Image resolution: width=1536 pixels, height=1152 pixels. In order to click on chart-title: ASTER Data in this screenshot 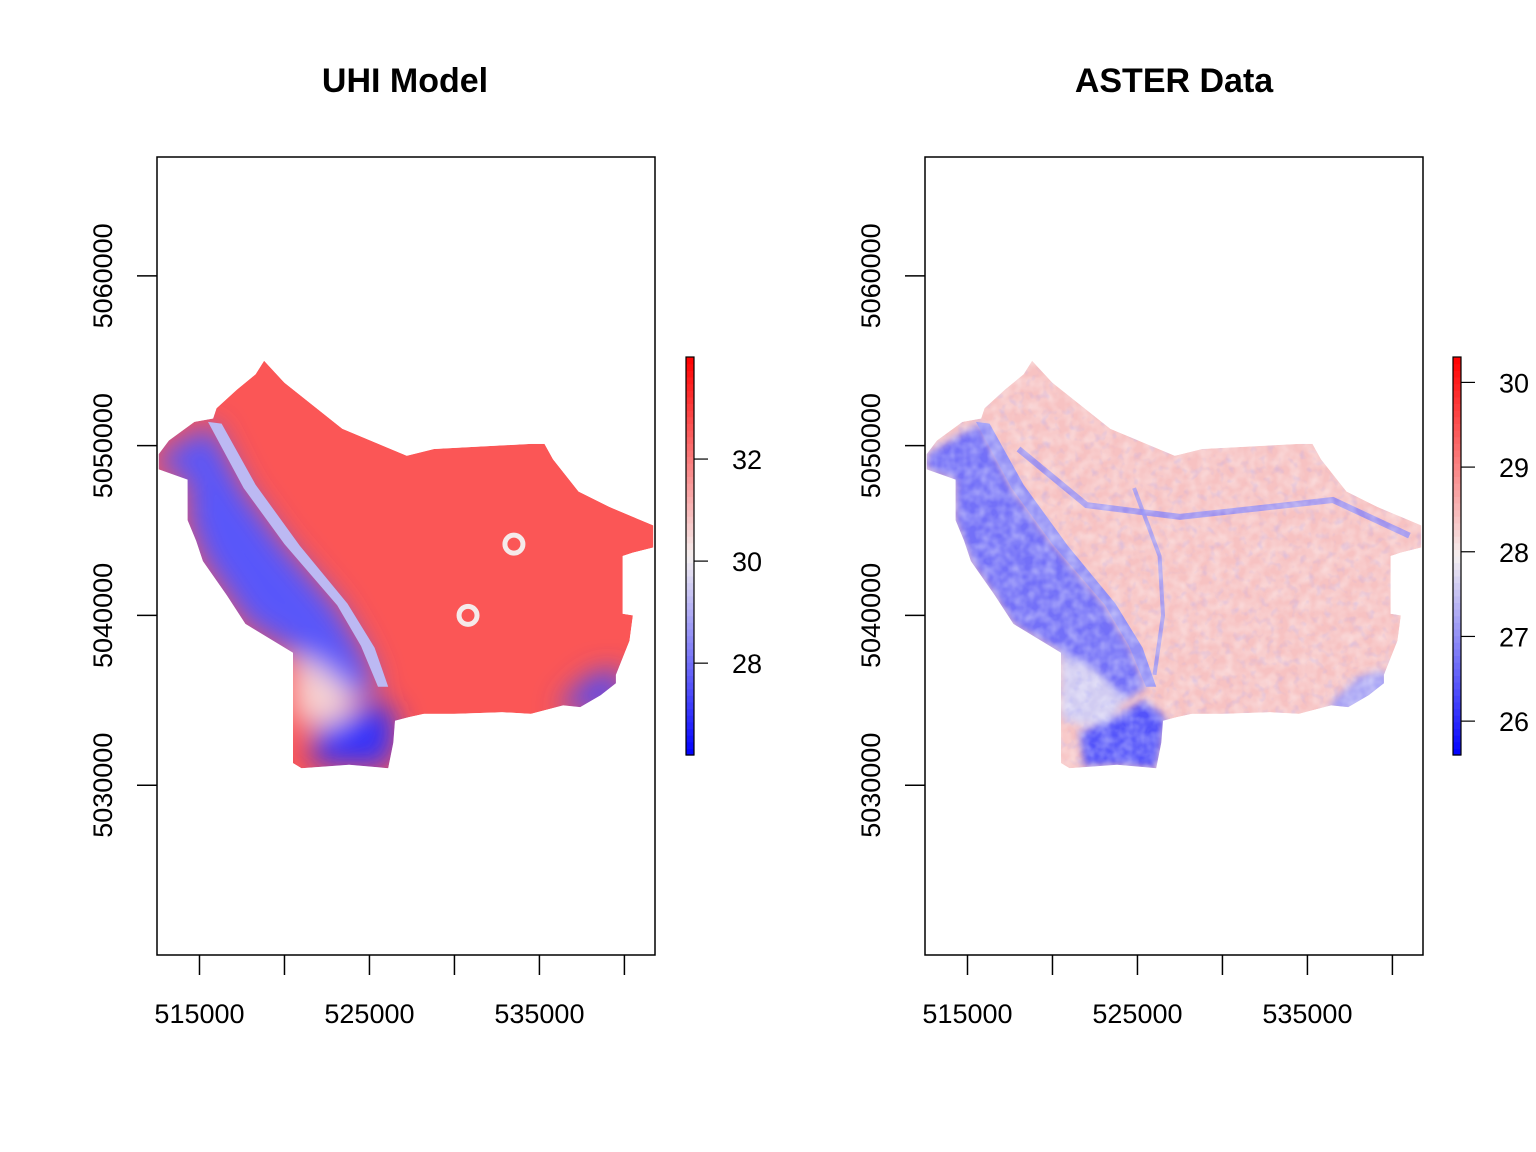, I will do `click(1174, 81)`.